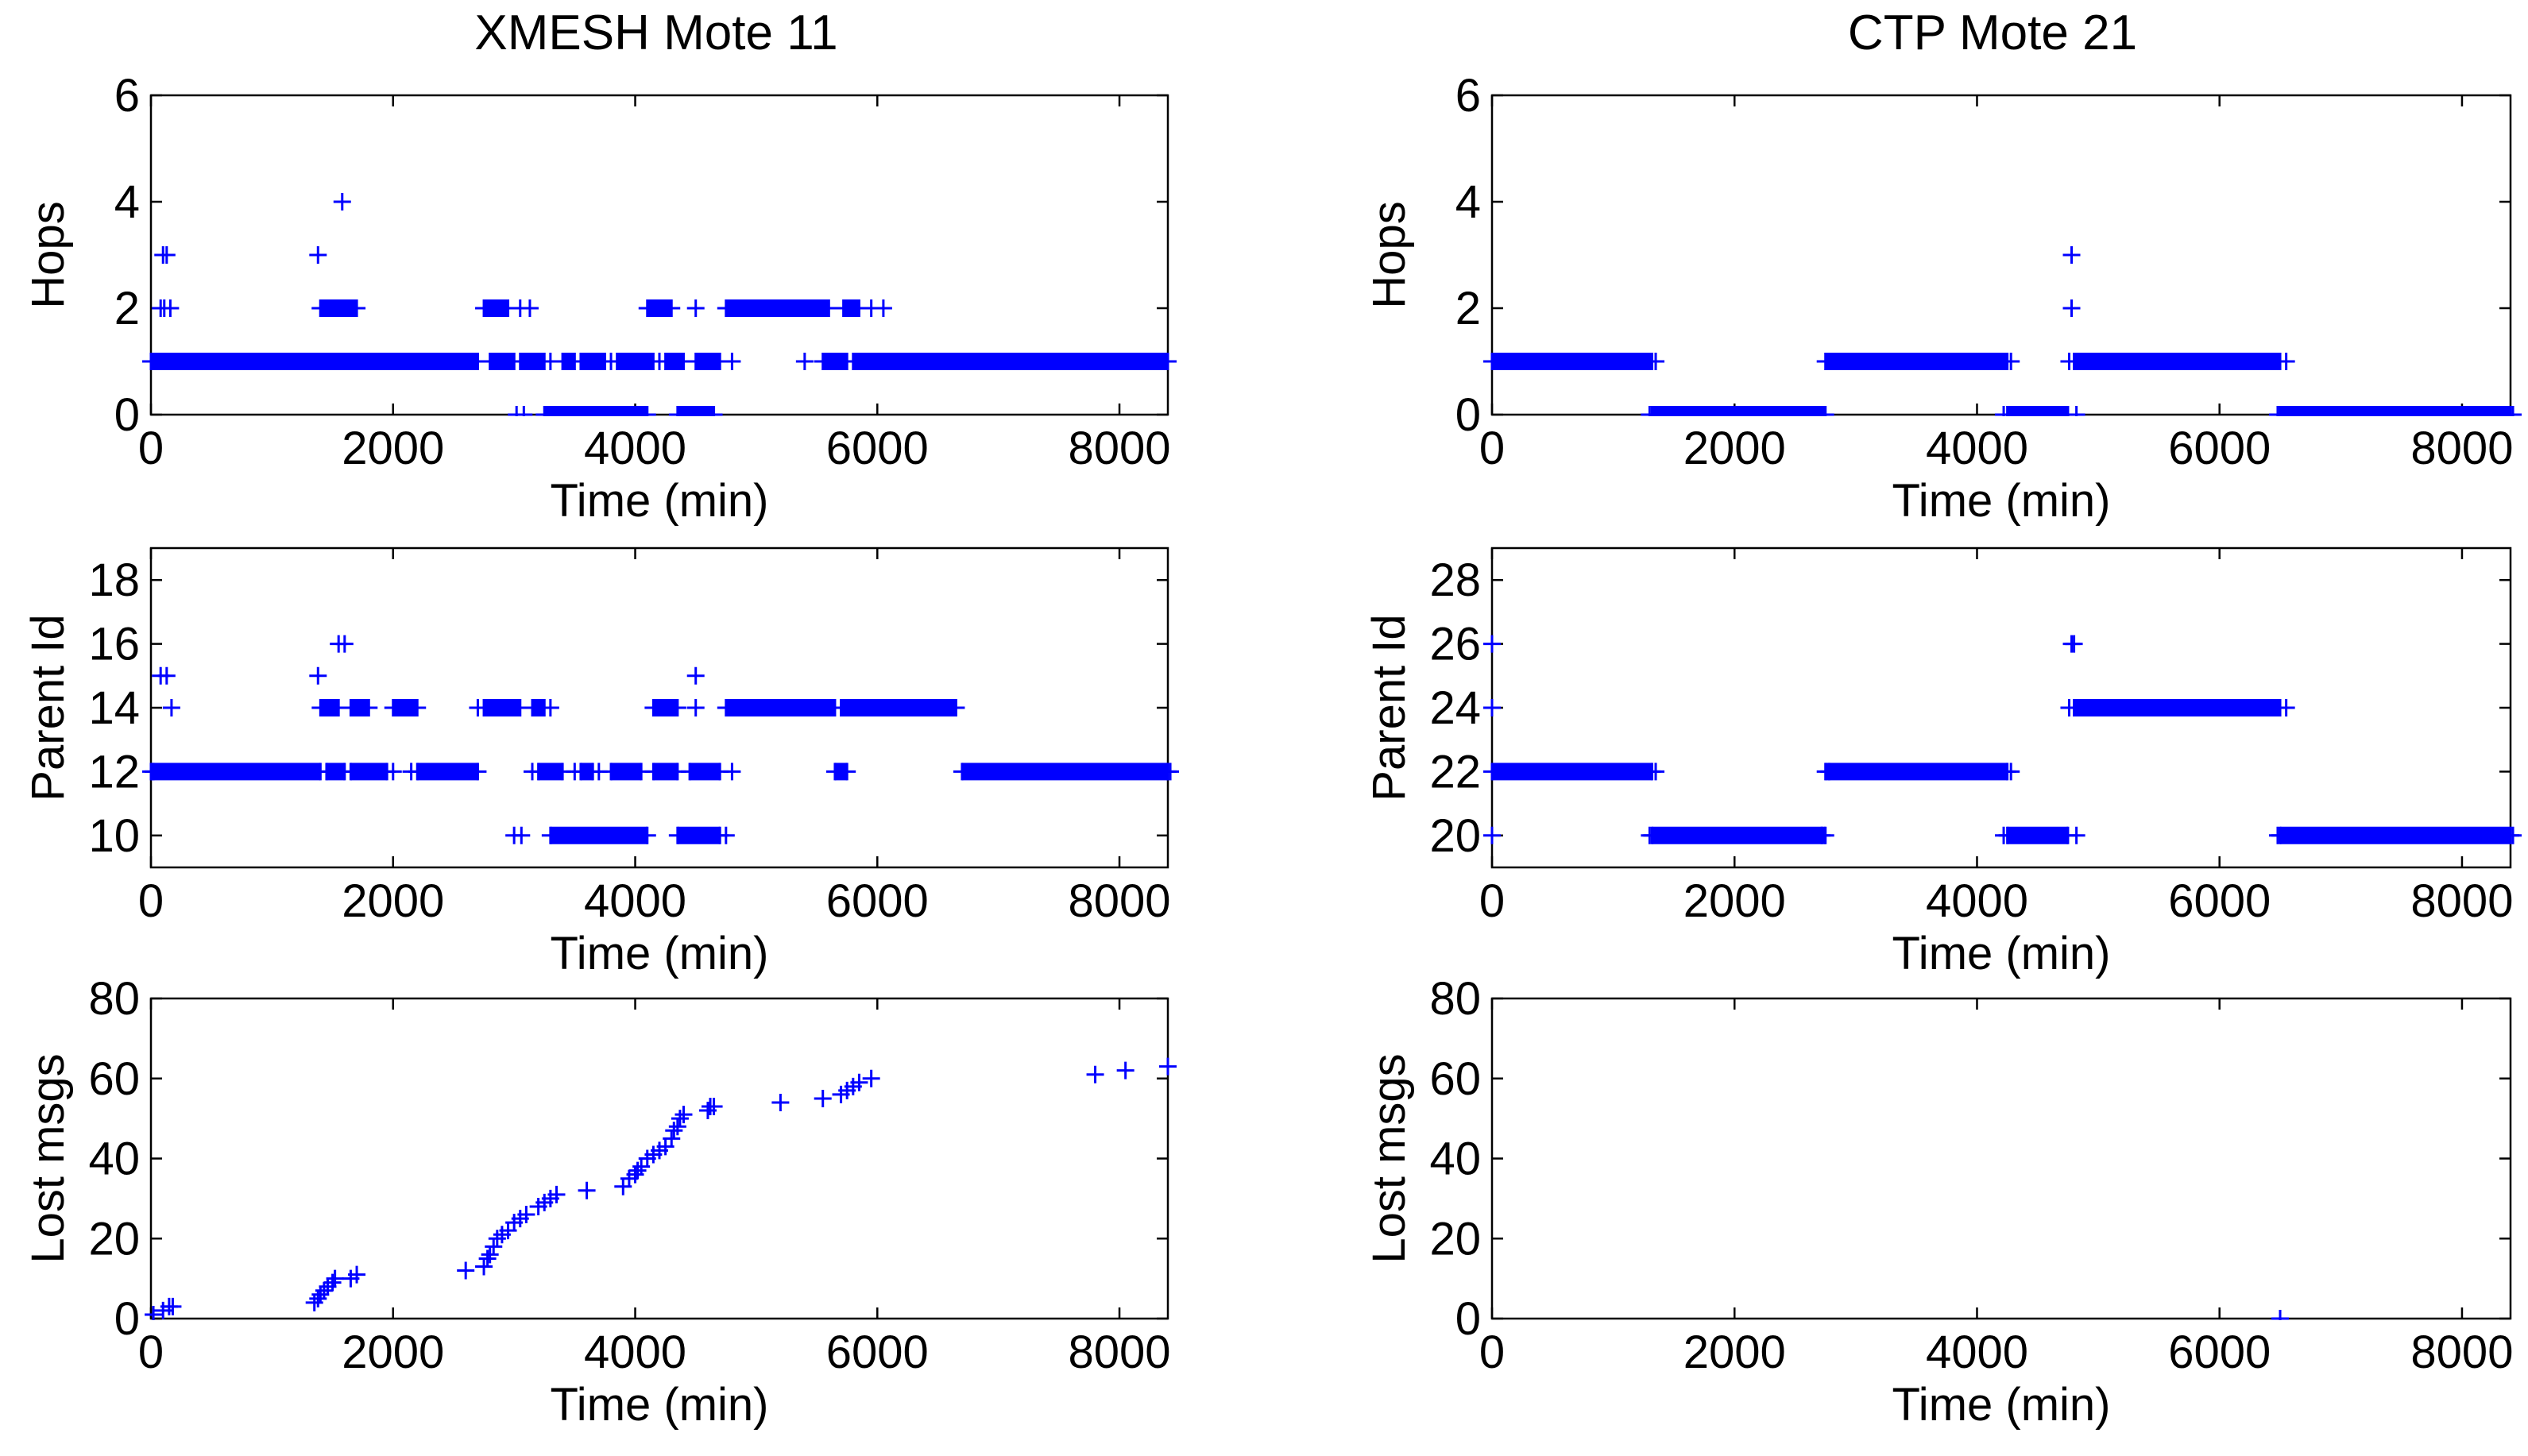  What do you see at coordinates (127, 308) in the screenshot?
I see `y-tick-label: 2` at bounding box center [127, 308].